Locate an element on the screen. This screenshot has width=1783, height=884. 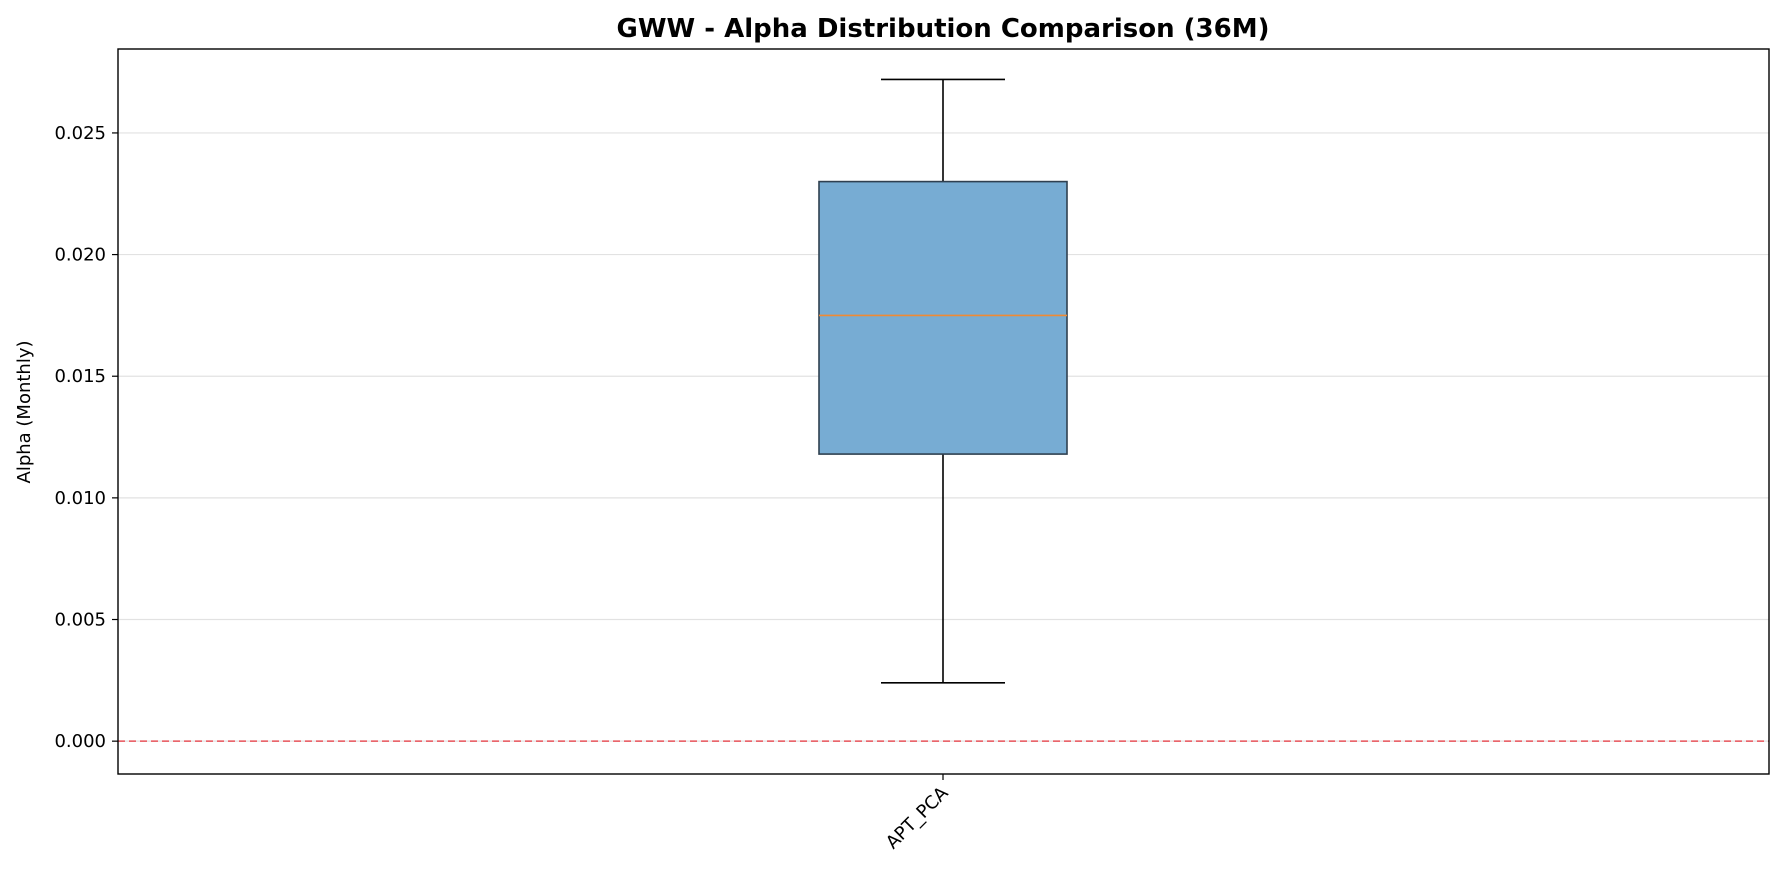
x-axis-ticks: APT_PCA is located at coordinates (917, 813).